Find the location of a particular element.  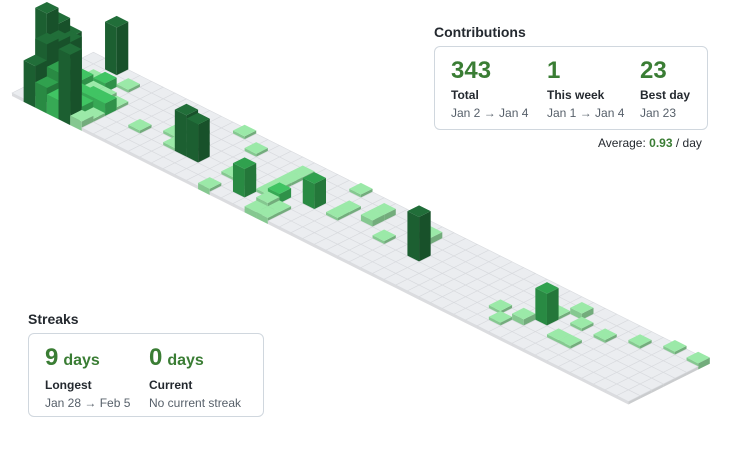

longest-streak-label: Longest is located at coordinates (68, 385).